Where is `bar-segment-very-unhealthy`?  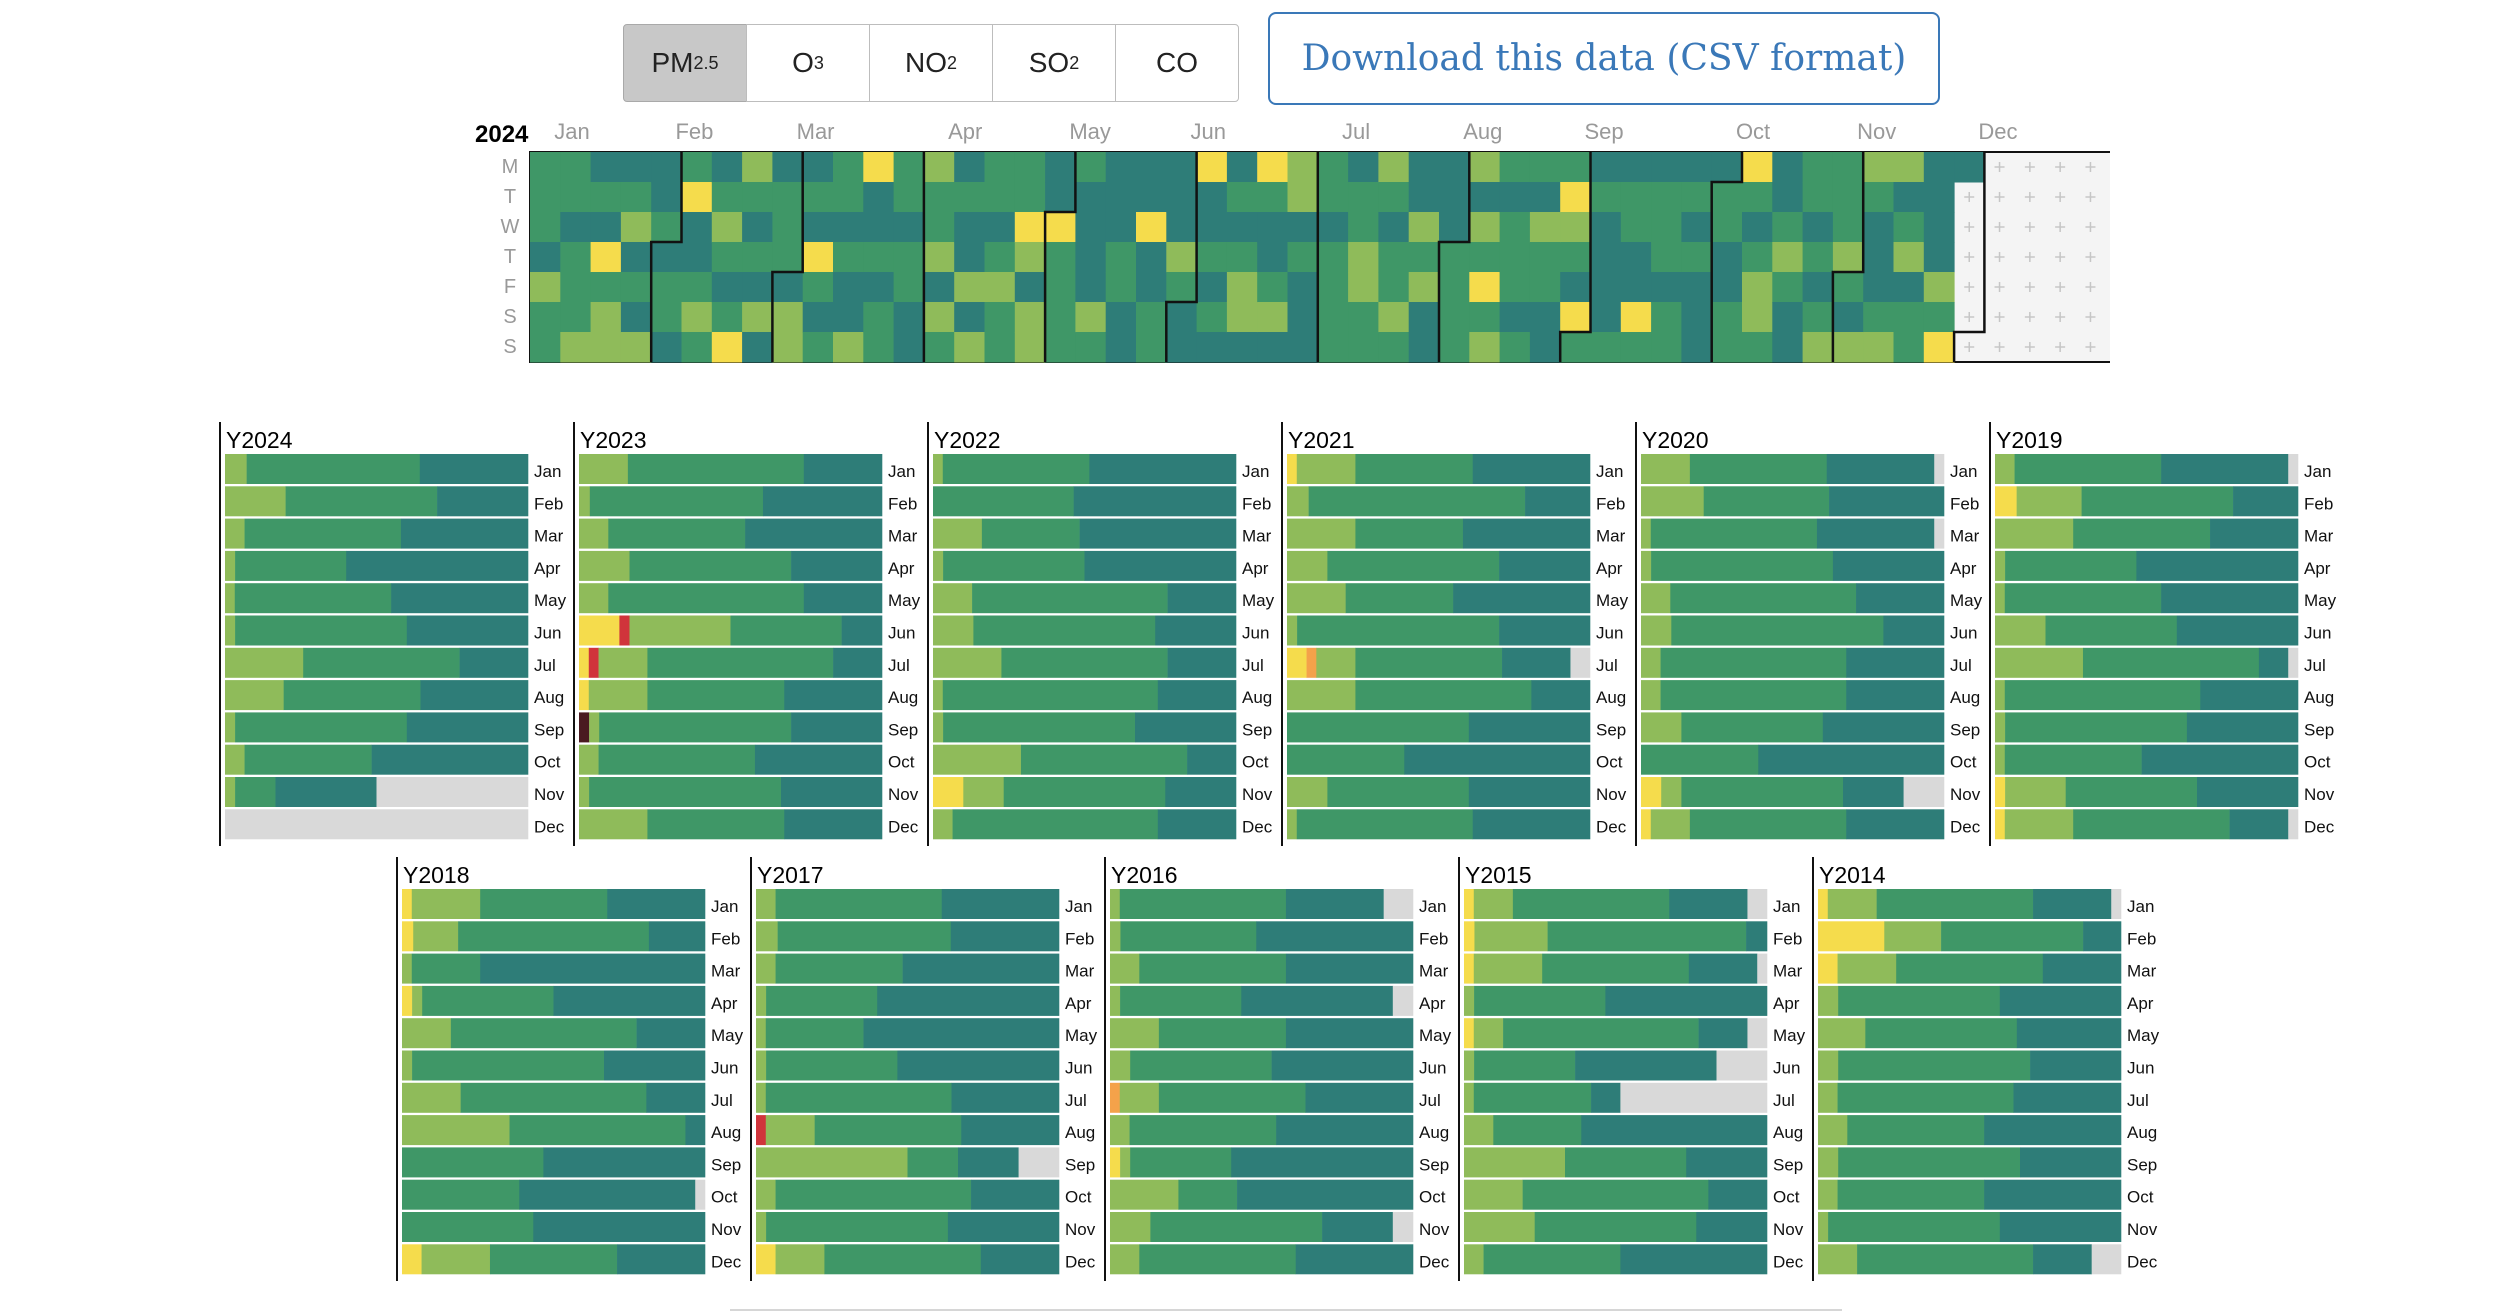
bar-segment-very-unhealthy is located at coordinates (624, 630).